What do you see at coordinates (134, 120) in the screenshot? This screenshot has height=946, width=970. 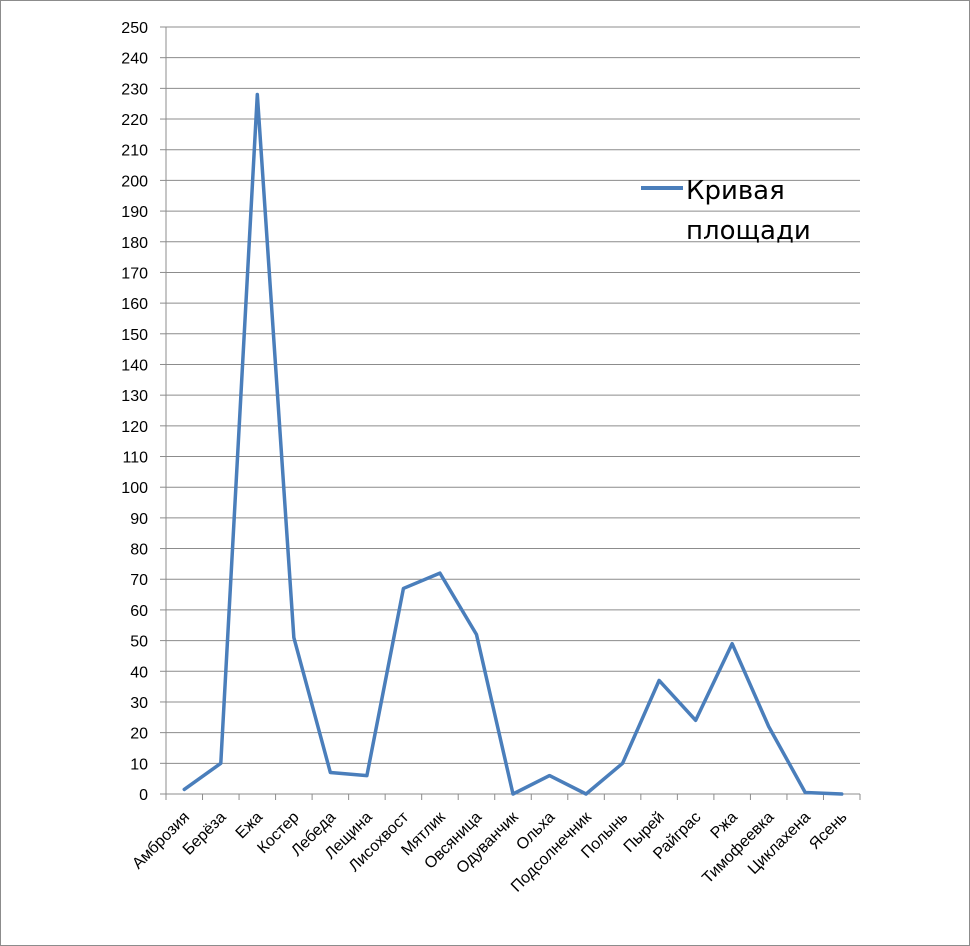 I see `y-tick-label: 220` at bounding box center [134, 120].